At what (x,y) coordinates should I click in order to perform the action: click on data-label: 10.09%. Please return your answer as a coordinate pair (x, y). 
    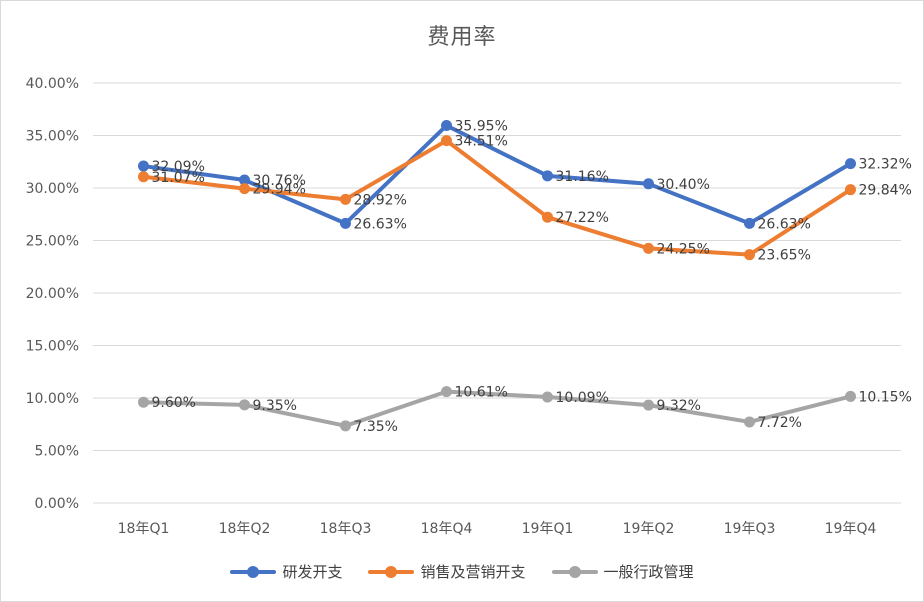
    Looking at the image, I should click on (582, 398).